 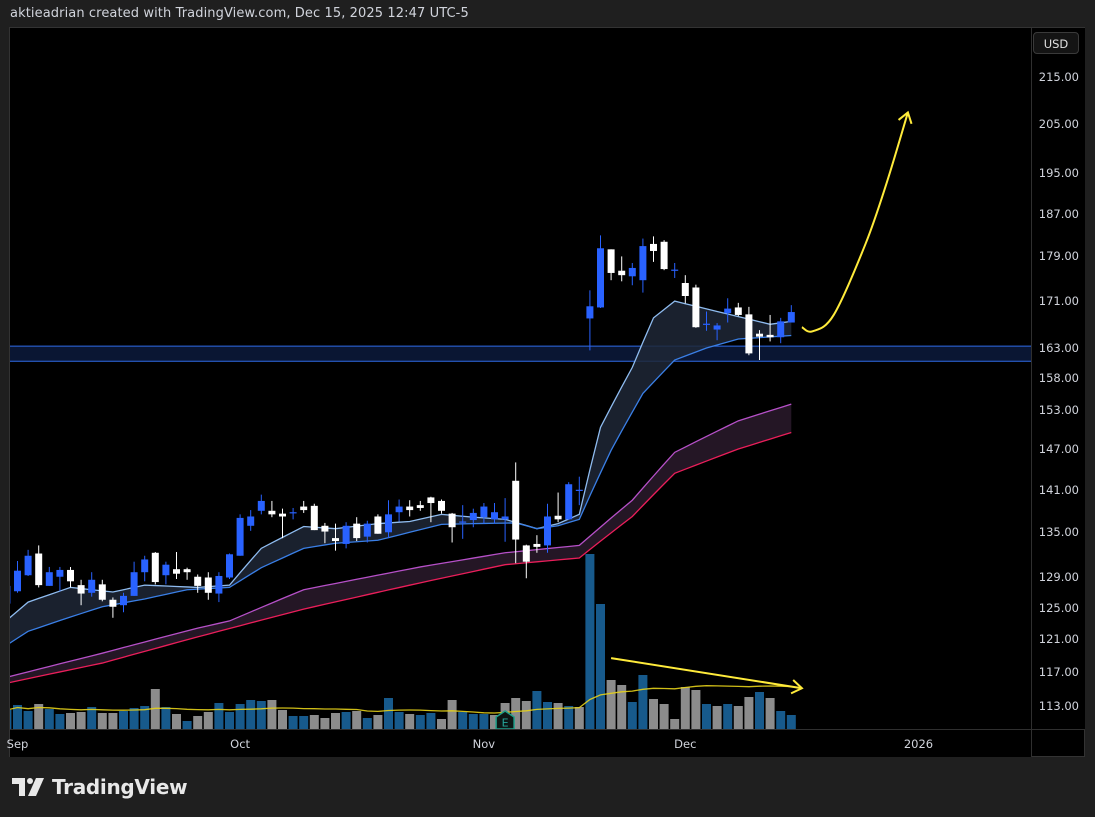 I want to click on tradingview-logo-text: TradingView, so click(x=120, y=787).